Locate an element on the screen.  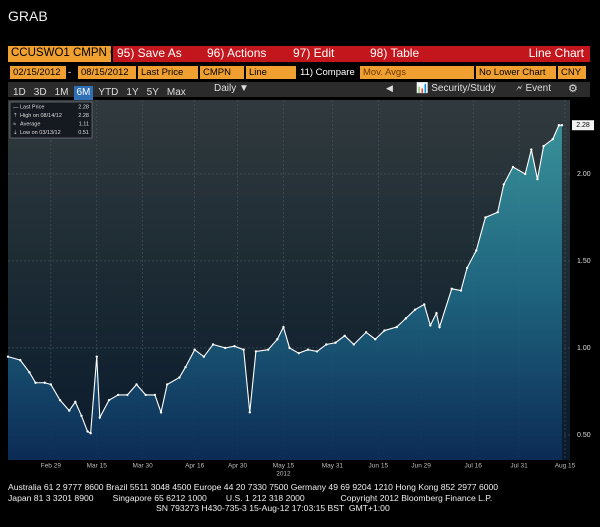
legend-icon: ⇣ is located at coordinates (15, 132).